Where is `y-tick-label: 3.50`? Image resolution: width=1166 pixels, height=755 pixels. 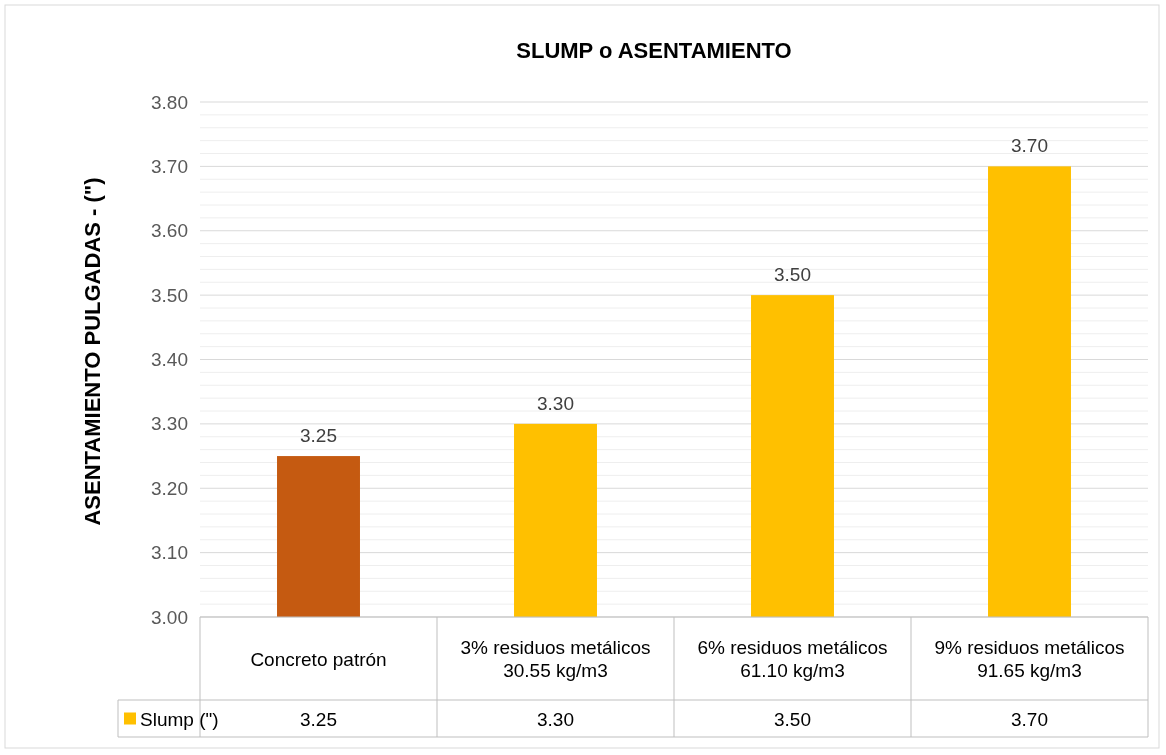
y-tick-label: 3.50 is located at coordinates (169, 295).